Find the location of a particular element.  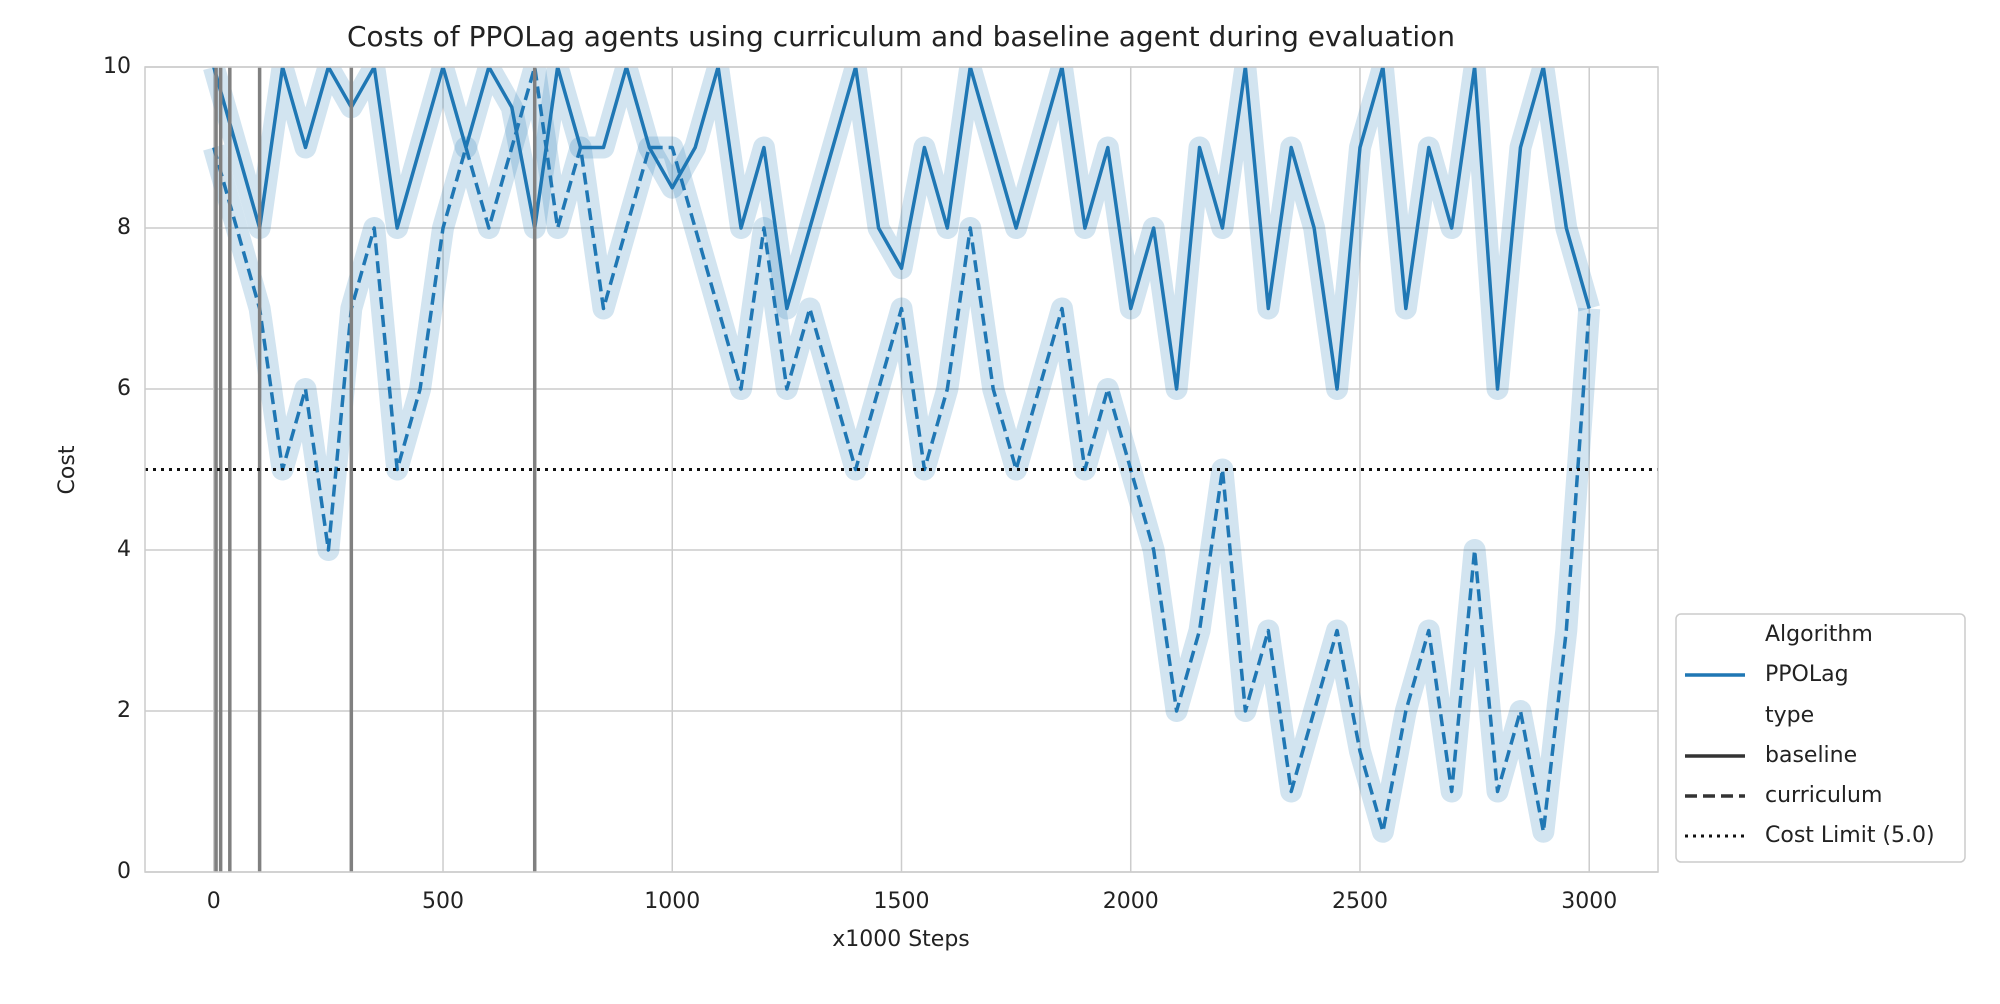

legend-heading: Algorithm is located at coordinates (1819, 634).